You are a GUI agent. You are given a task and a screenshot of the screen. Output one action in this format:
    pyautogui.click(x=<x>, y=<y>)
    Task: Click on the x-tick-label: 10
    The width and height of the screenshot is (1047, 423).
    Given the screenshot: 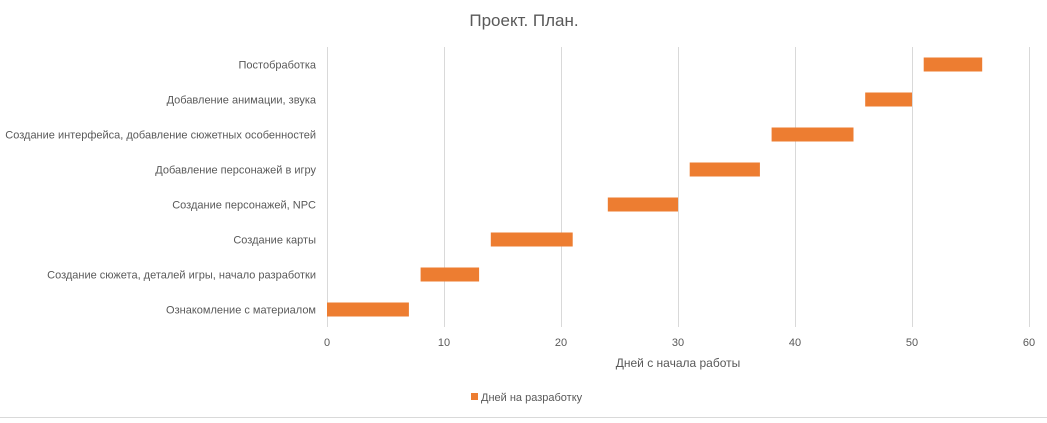 What is the action you would take?
    pyautogui.click(x=444, y=343)
    